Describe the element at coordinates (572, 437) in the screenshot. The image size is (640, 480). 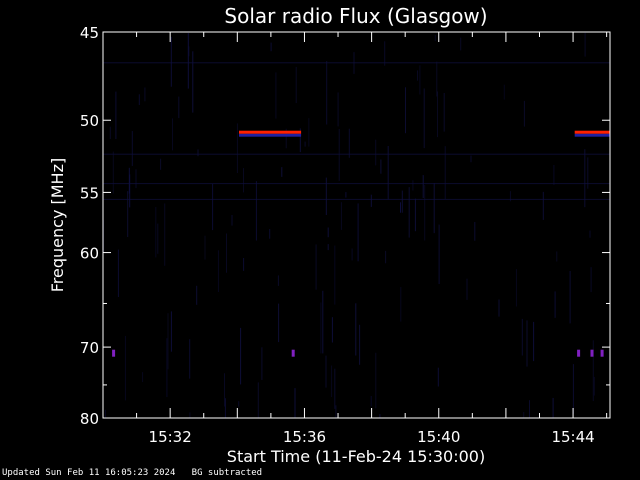
I see `x-tick-label: 15:44` at that location.